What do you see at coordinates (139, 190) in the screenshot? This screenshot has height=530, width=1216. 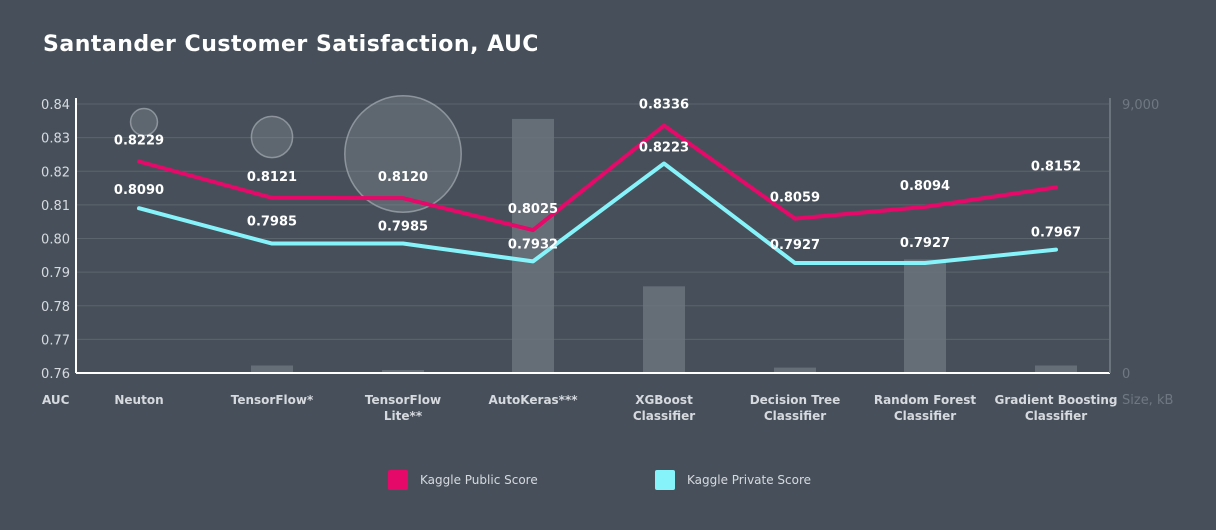 I see `data-label: 0.8090` at bounding box center [139, 190].